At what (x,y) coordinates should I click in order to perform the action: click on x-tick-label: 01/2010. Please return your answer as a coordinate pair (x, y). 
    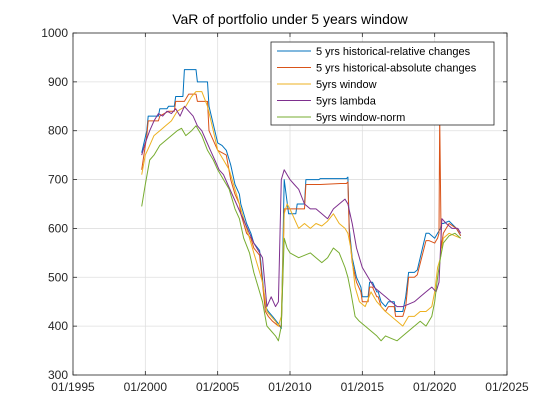
    Looking at the image, I should click on (290, 387).